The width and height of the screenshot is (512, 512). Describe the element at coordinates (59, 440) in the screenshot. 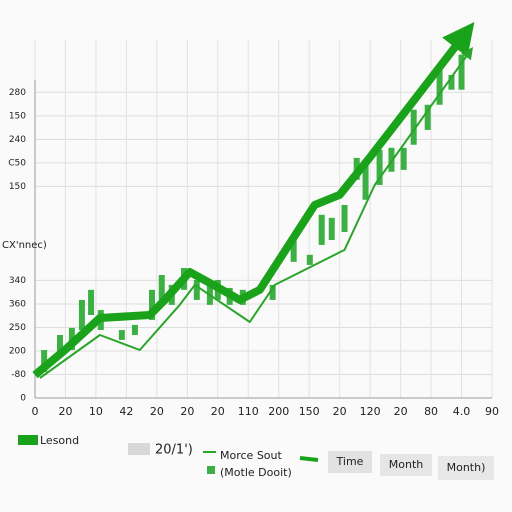

I see `legend-label: Lesond` at that location.